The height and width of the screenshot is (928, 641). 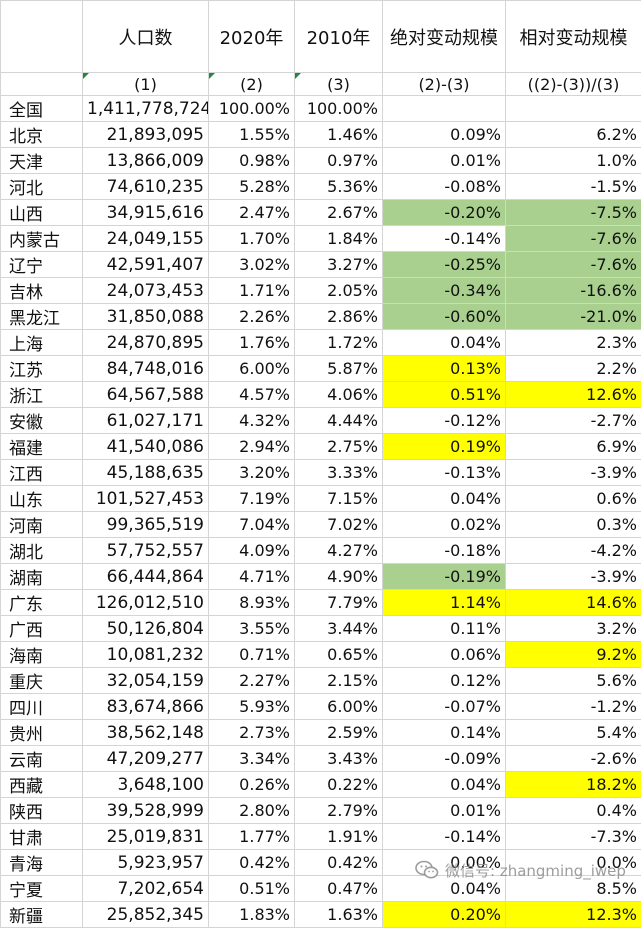 What do you see at coordinates (573, 733) in the screenshot?
I see `rel-change-cell: 5.4%` at bounding box center [573, 733].